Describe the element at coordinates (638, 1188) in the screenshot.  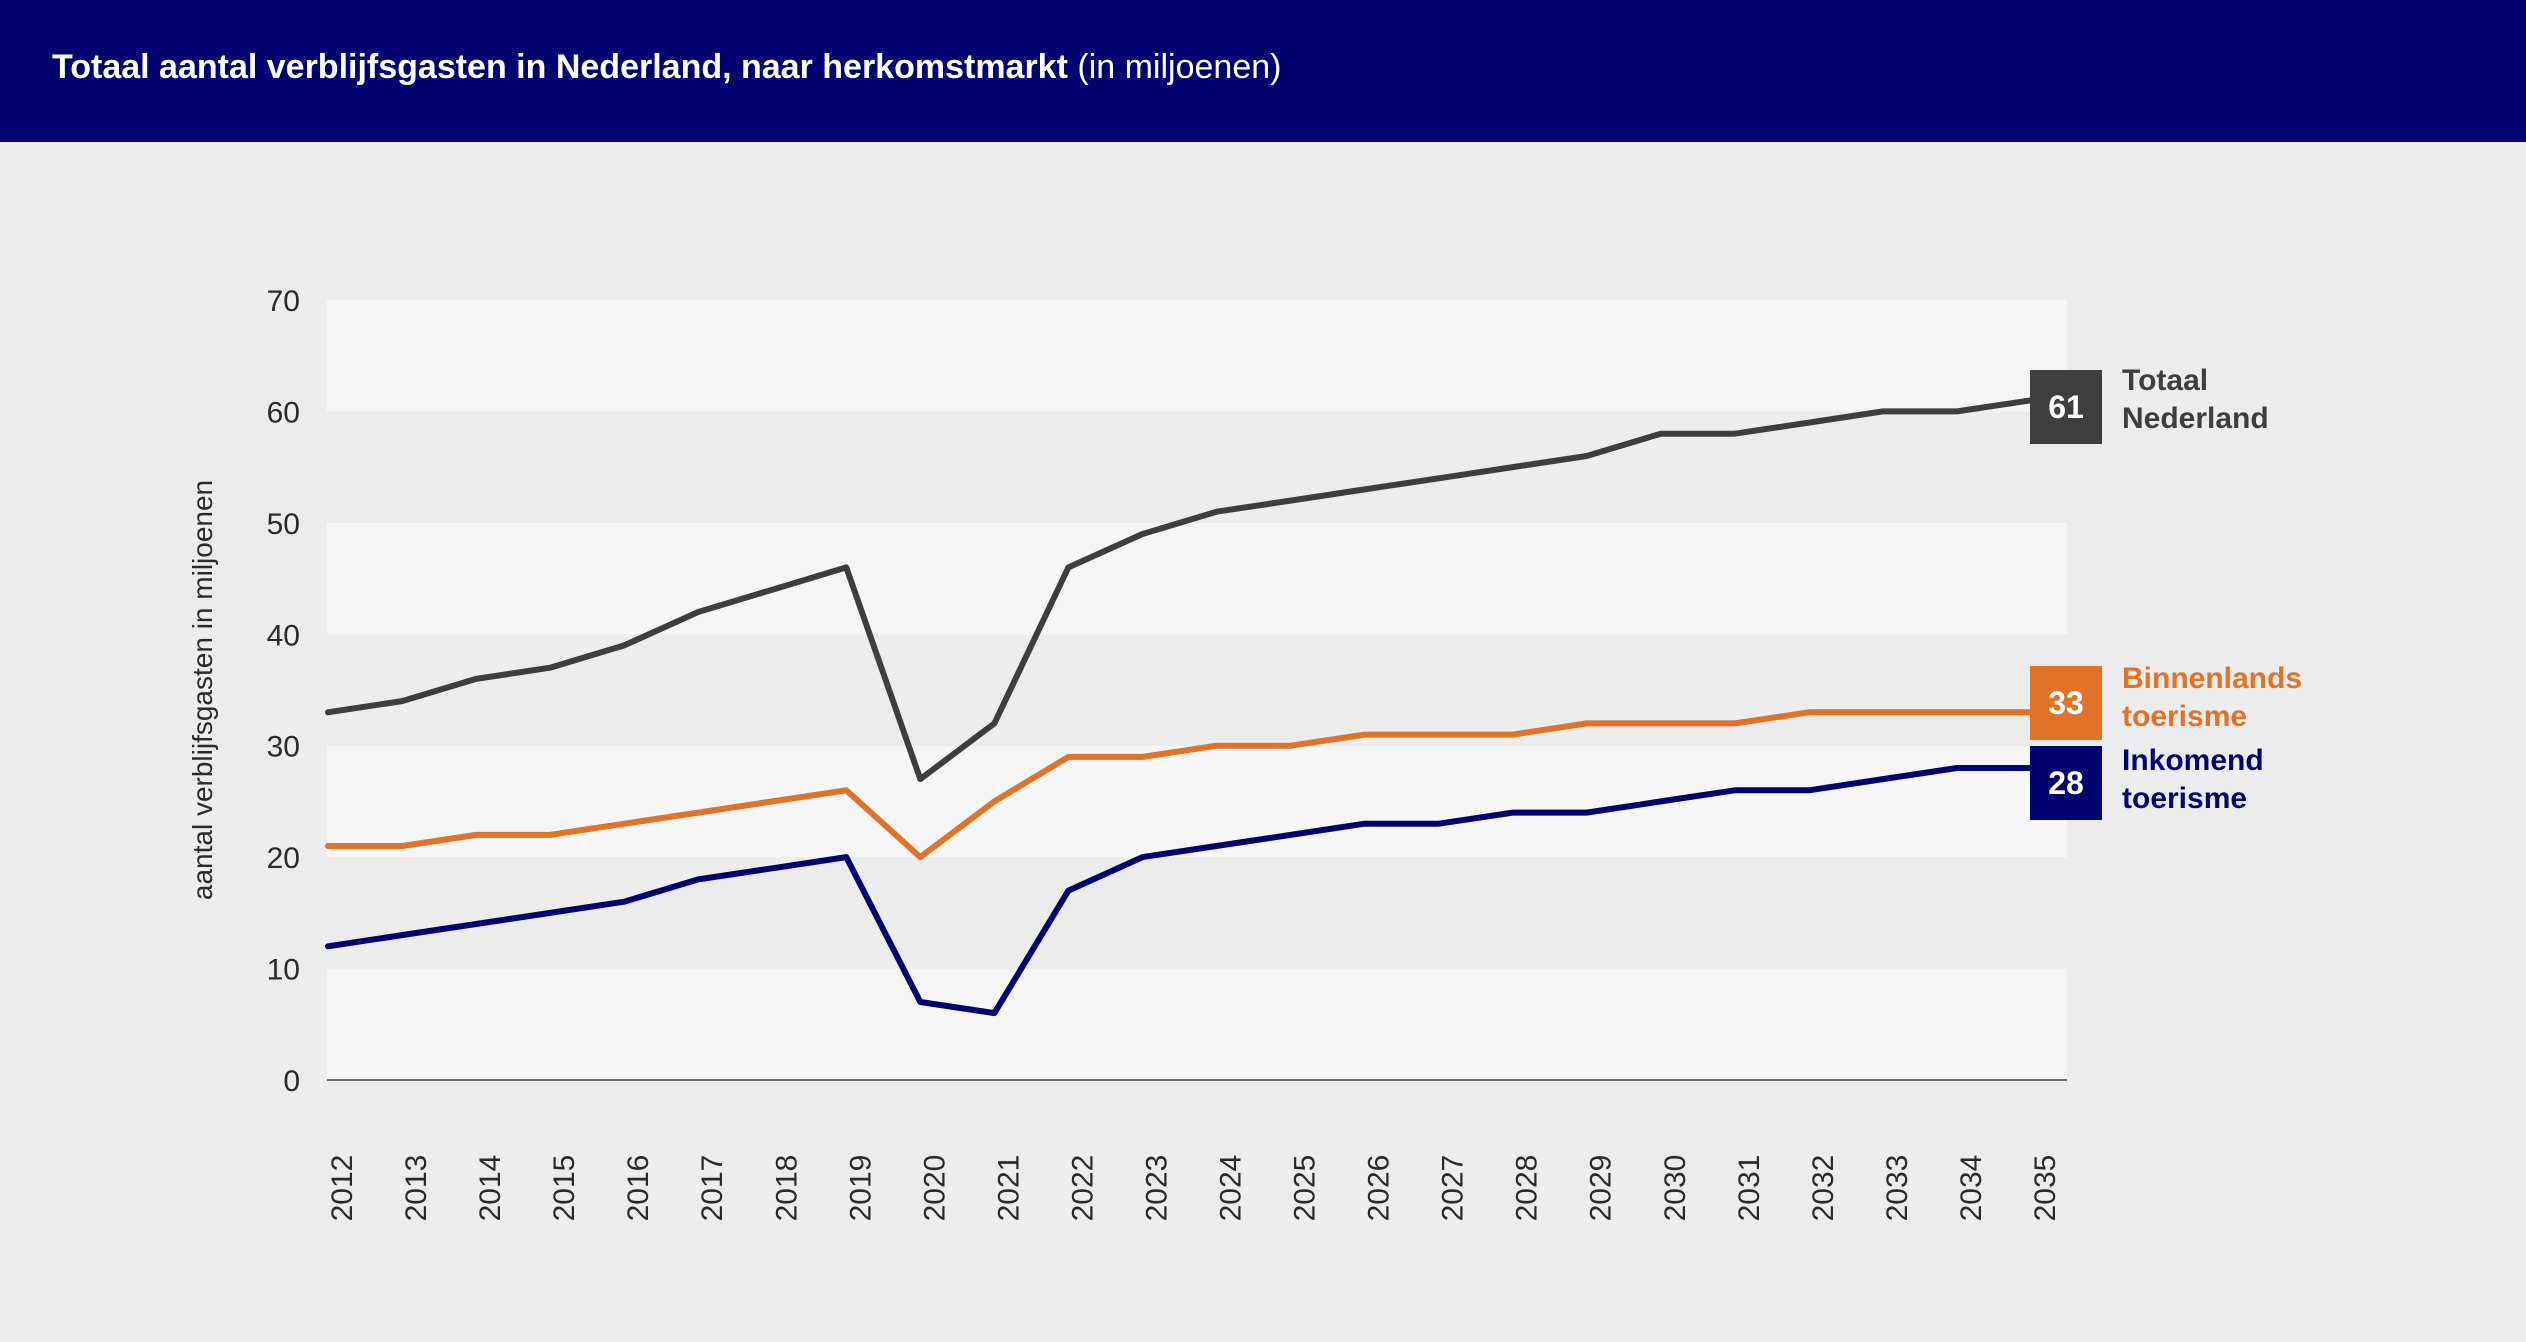
I see `x-tick-label: 2016` at that location.